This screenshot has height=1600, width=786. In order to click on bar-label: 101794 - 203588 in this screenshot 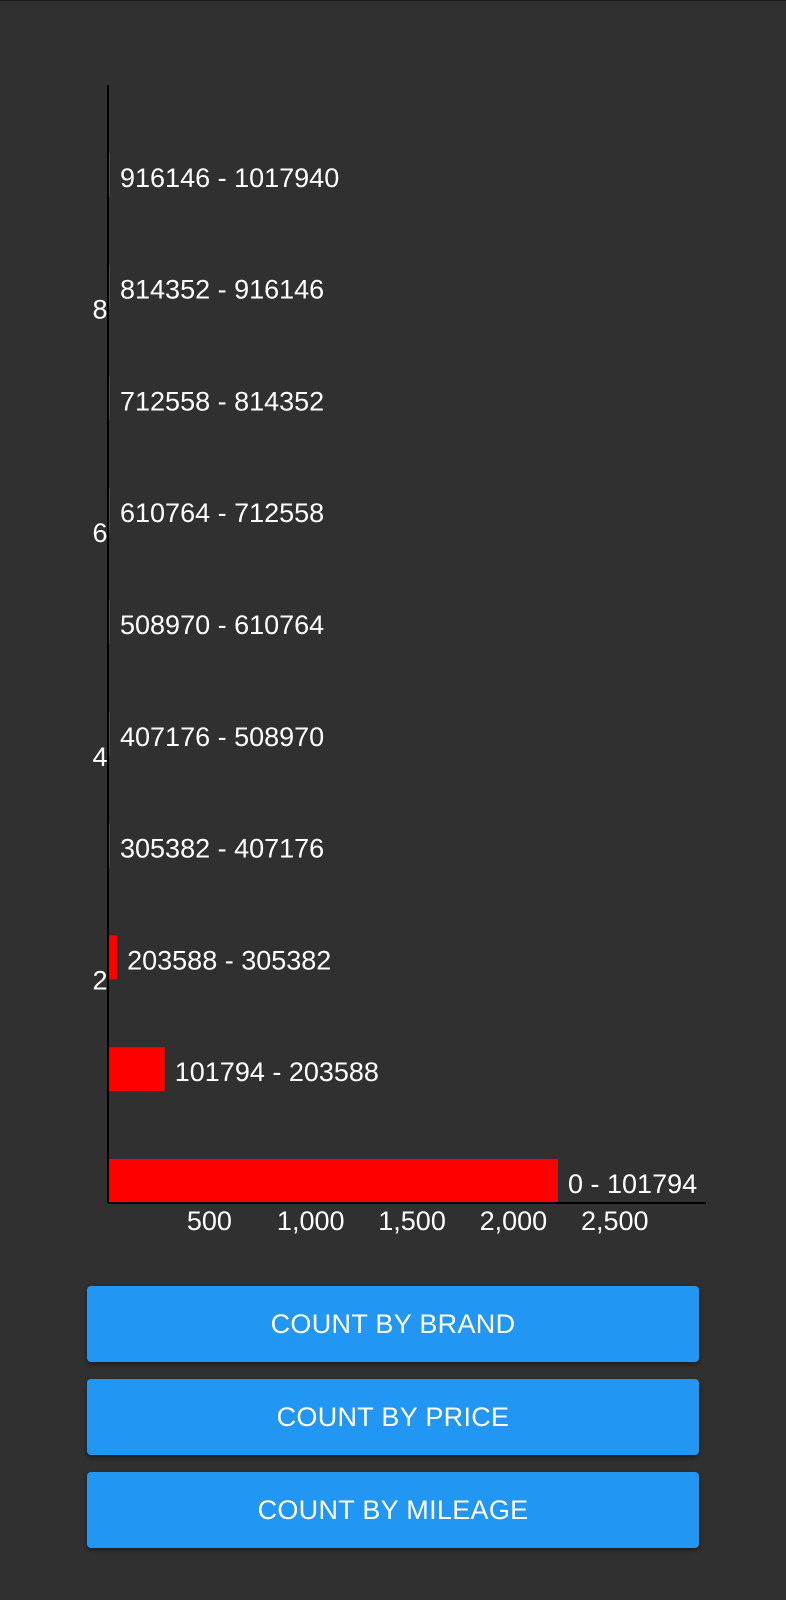, I will do `click(277, 1072)`.